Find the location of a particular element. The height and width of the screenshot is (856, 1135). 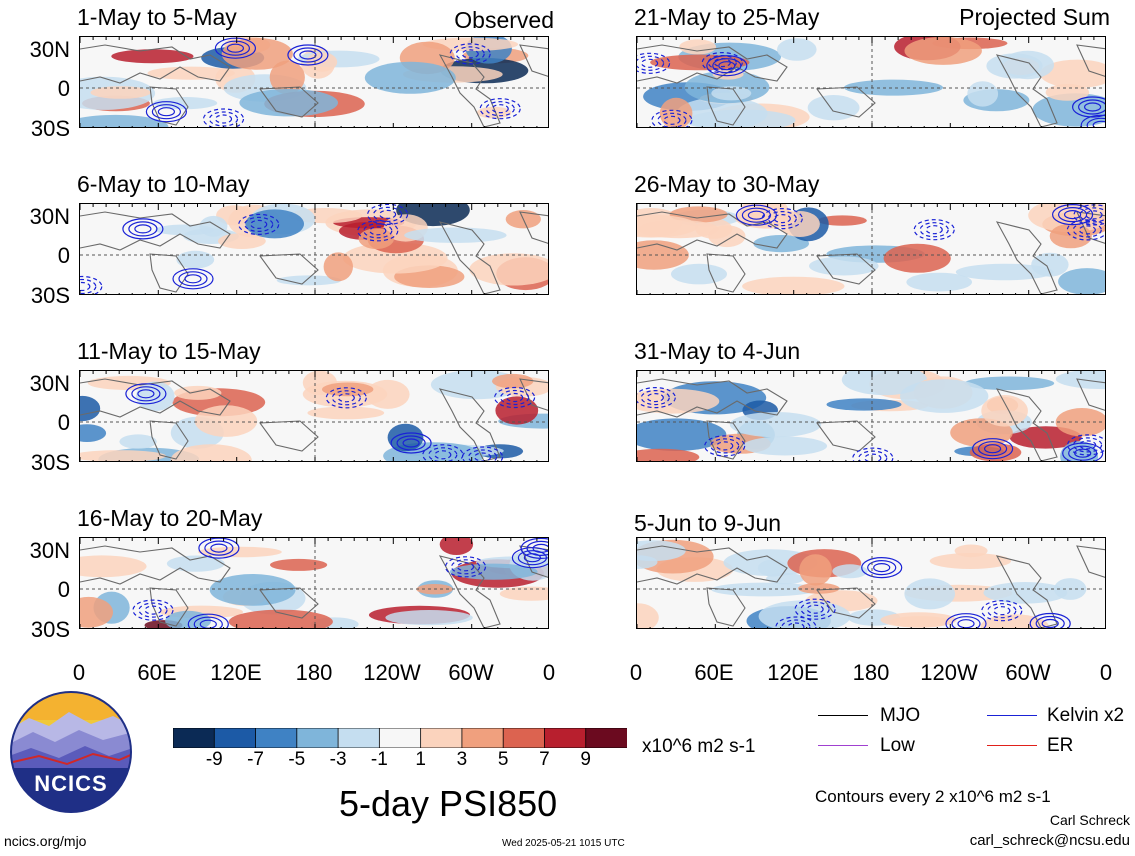

lon-label: 120W is located at coordinates (392, 672).